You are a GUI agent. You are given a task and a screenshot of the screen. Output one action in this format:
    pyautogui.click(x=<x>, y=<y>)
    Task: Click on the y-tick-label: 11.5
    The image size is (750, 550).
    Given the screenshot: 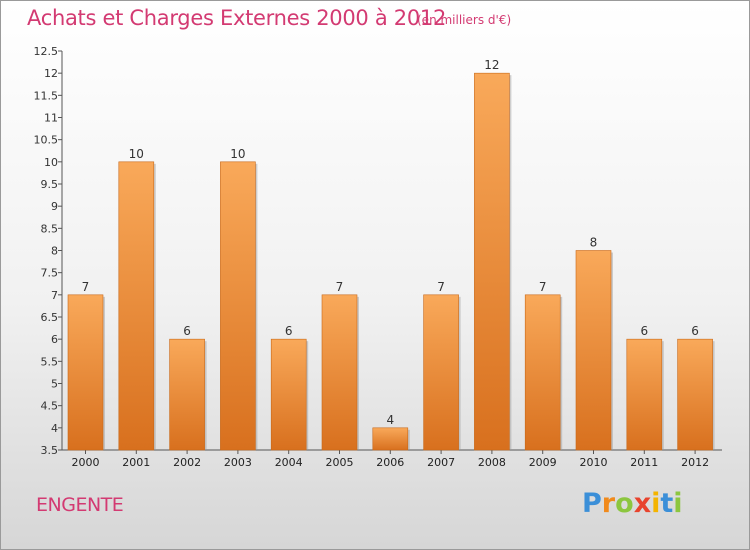 What is the action you would take?
    pyautogui.click(x=46, y=95)
    